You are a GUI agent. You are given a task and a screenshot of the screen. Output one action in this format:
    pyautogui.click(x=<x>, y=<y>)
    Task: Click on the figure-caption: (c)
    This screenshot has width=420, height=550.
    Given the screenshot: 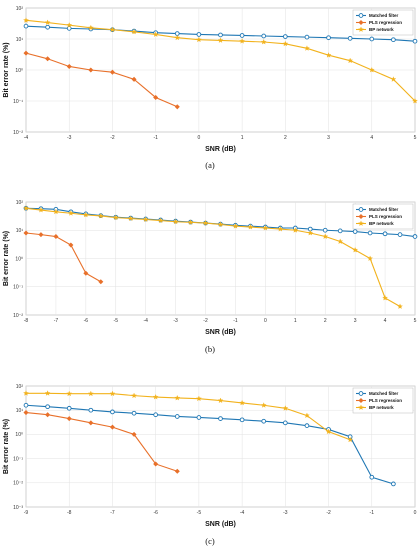 What is the action you would take?
    pyautogui.click(x=210, y=541)
    